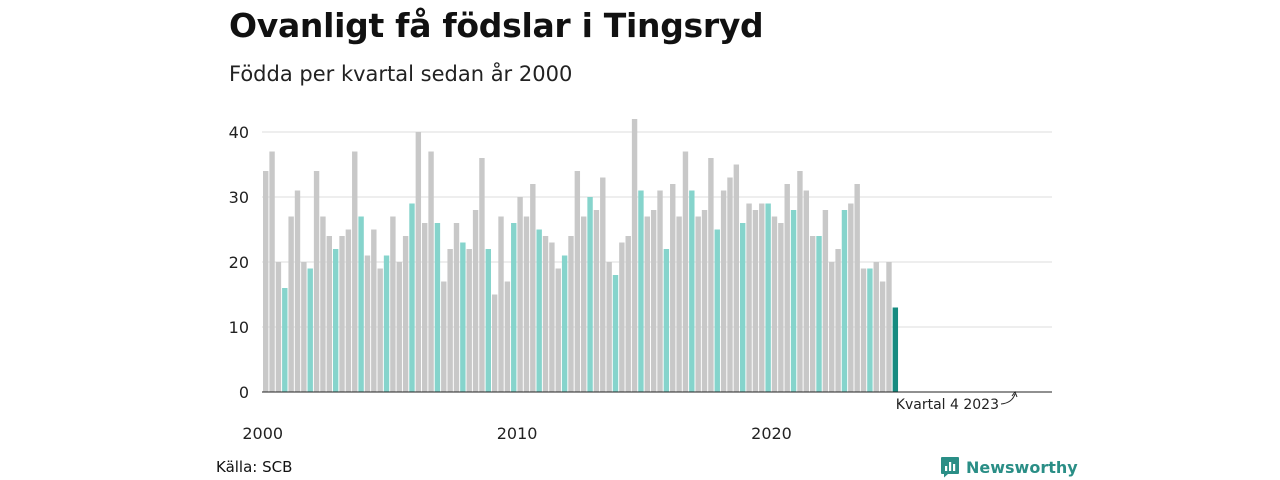 The image size is (1280, 480). Describe the element at coordinates (1022, 467) in the screenshot. I see `brand-name: Newsworthy` at that location.